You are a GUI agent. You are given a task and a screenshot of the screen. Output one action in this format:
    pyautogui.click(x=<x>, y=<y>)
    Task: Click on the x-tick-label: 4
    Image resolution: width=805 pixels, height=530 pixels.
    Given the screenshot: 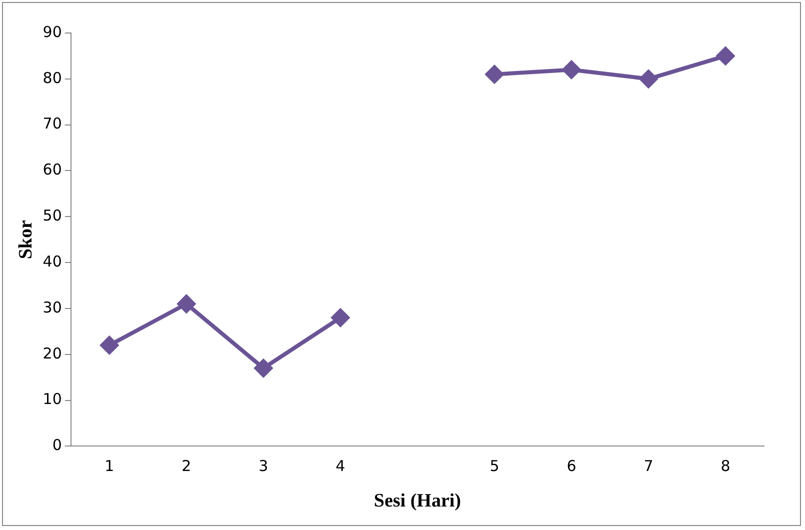 What is the action you would take?
    pyautogui.click(x=341, y=466)
    